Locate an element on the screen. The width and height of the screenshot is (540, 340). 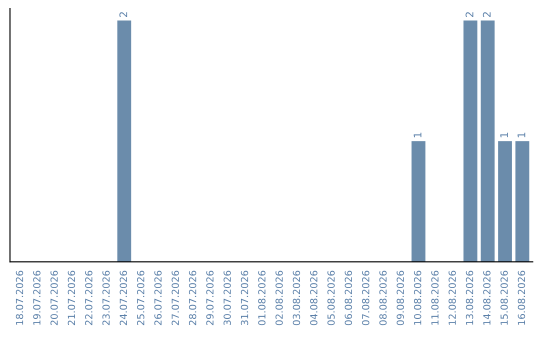
x-tick-label: 25.07.2026 is located at coordinates (140, 298).